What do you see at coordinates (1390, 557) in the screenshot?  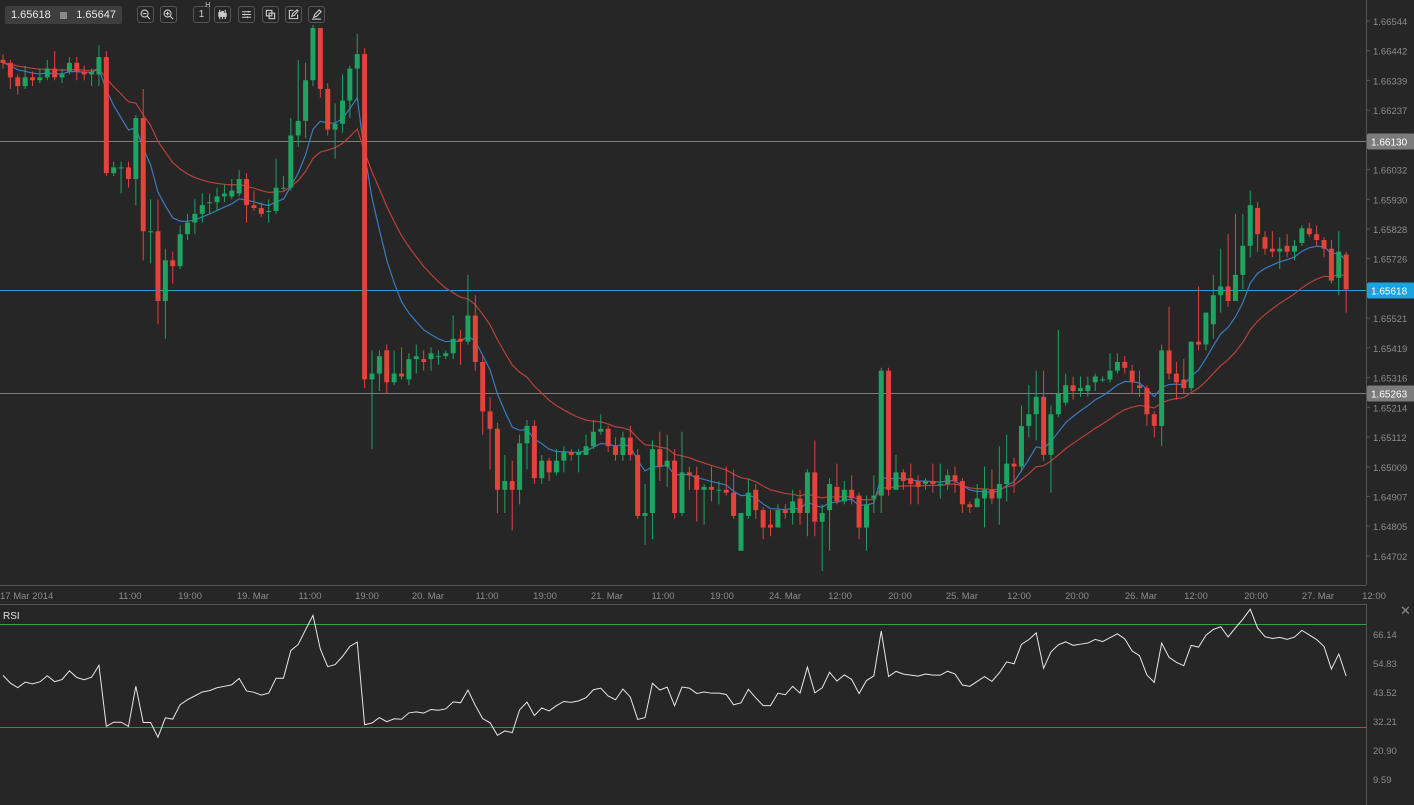 I see `y-tick-label: 1.64702` at bounding box center [1390, 557].